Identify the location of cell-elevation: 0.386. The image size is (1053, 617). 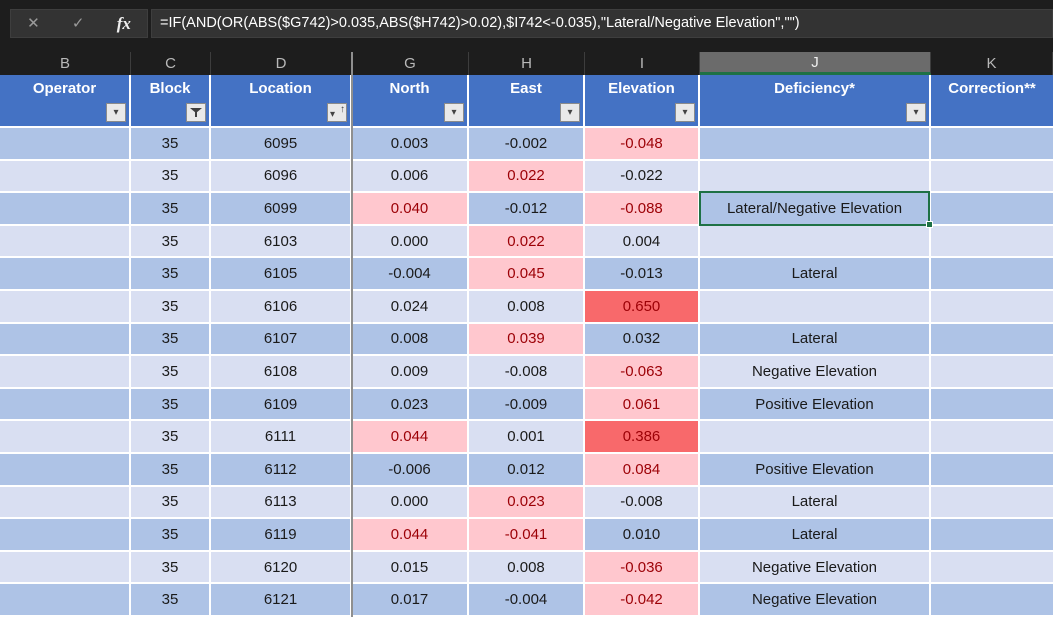
(642, 437).